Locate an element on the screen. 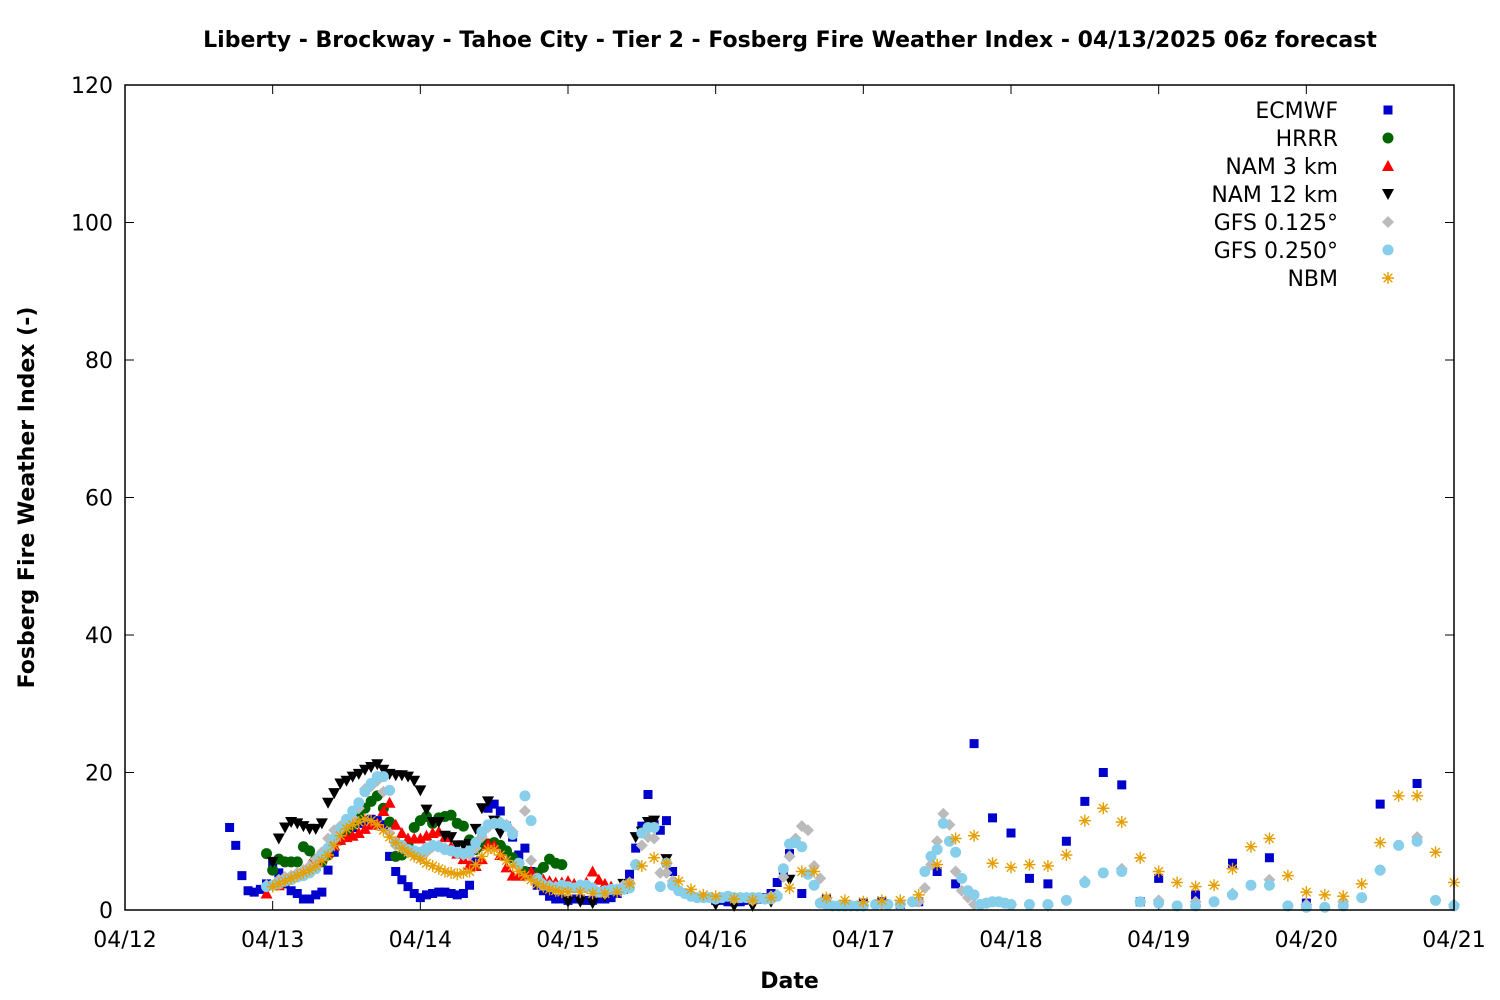 This screenshot has width=1500, height=1000. y-tick-label: 80 is located at coordinates (99, 361).